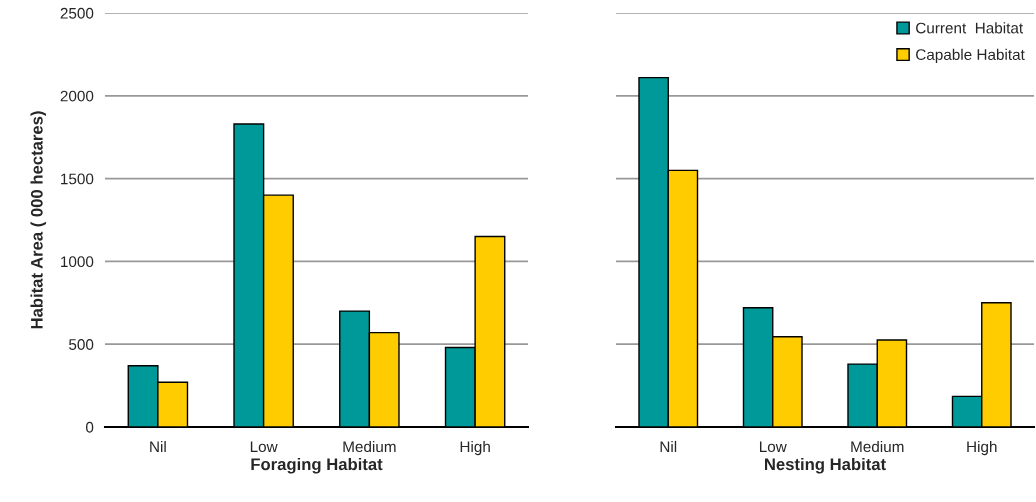 The width and height of the screenshot is (1036, 502). Describe the element at coordinates (89, 427) in the screenshot. I see `y-tick-label: 0` at that location.